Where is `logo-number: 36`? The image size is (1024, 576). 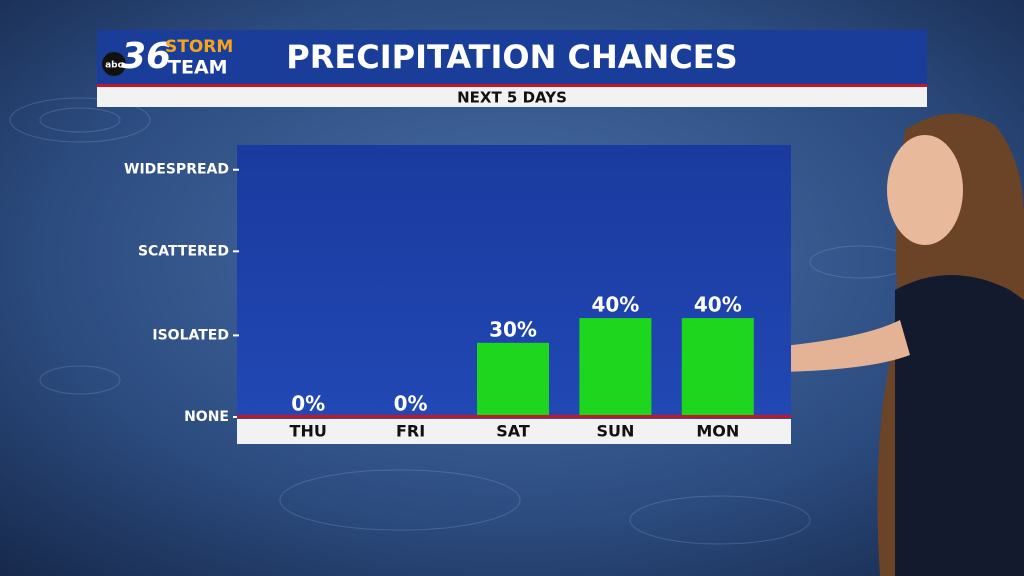
logo-number: 36 is located at coordinates (146, 56).